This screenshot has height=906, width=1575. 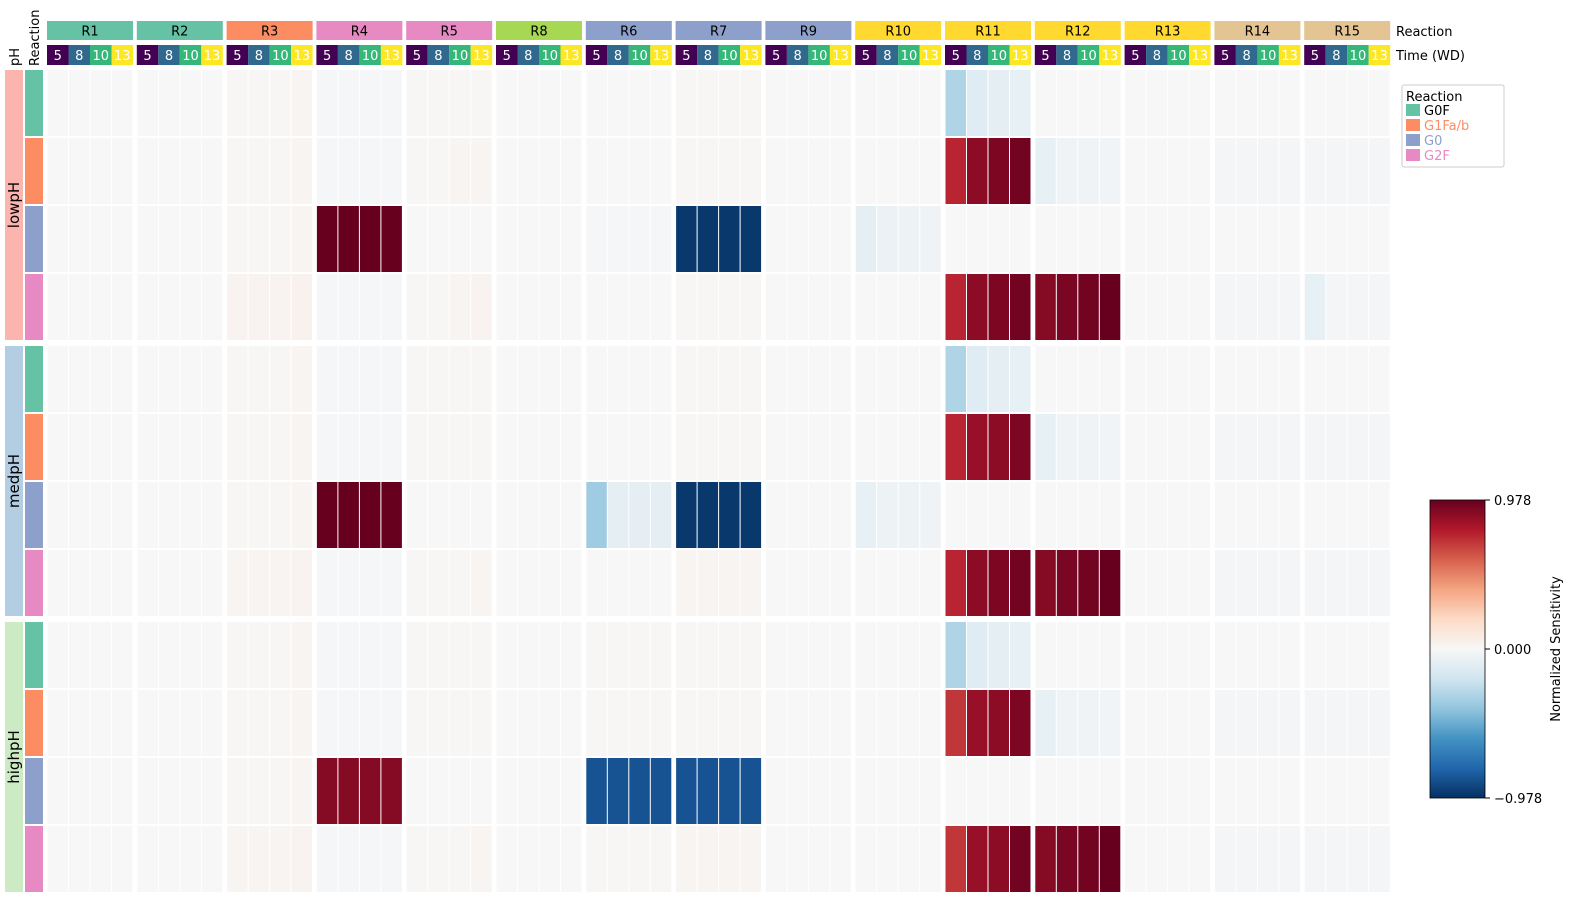 What do you see at coordinates (34, 103) in the screenshot?
I see `row-reaction-bar` at bounding box center [34, 103].